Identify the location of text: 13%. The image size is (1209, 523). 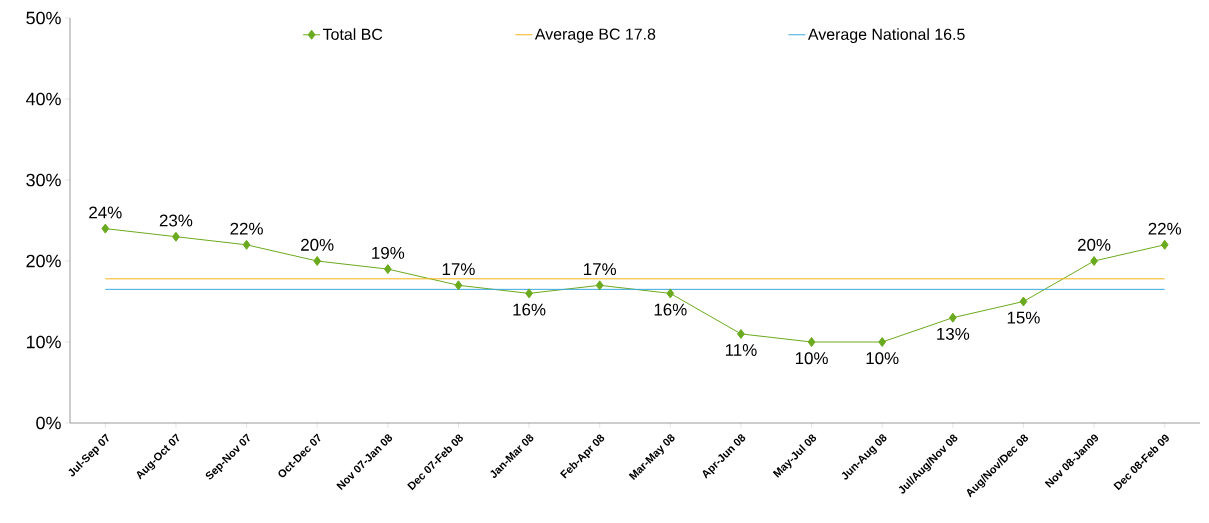
(953, 333).